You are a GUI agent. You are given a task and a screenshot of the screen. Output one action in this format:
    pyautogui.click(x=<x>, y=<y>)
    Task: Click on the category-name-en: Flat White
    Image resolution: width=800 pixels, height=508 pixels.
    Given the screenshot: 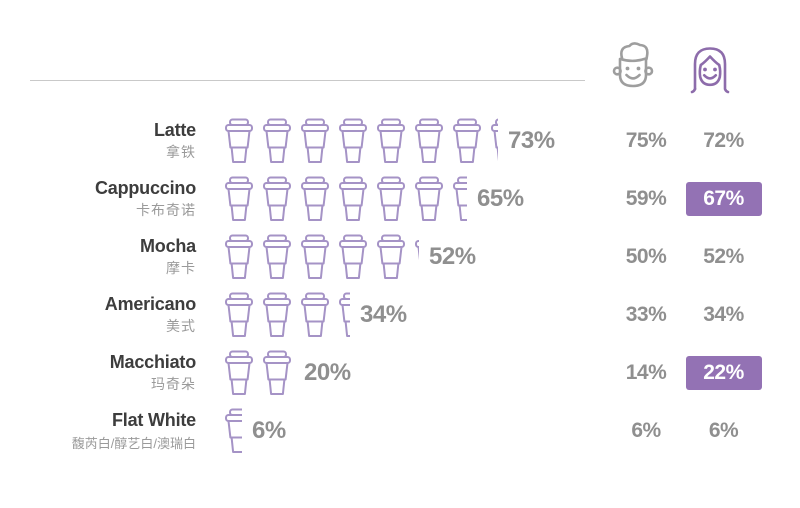 What is the action you would take?
    pyautogui.click(x=154, y=420)
    